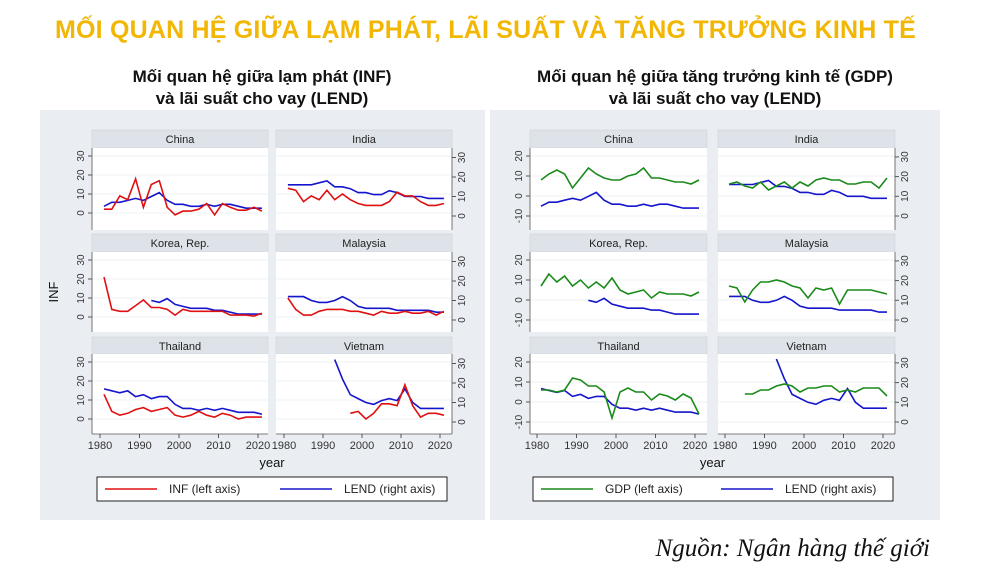 The image size is (1000, 575). I want to click on panel-china: China 0 10 20 30, so click(172, 179).